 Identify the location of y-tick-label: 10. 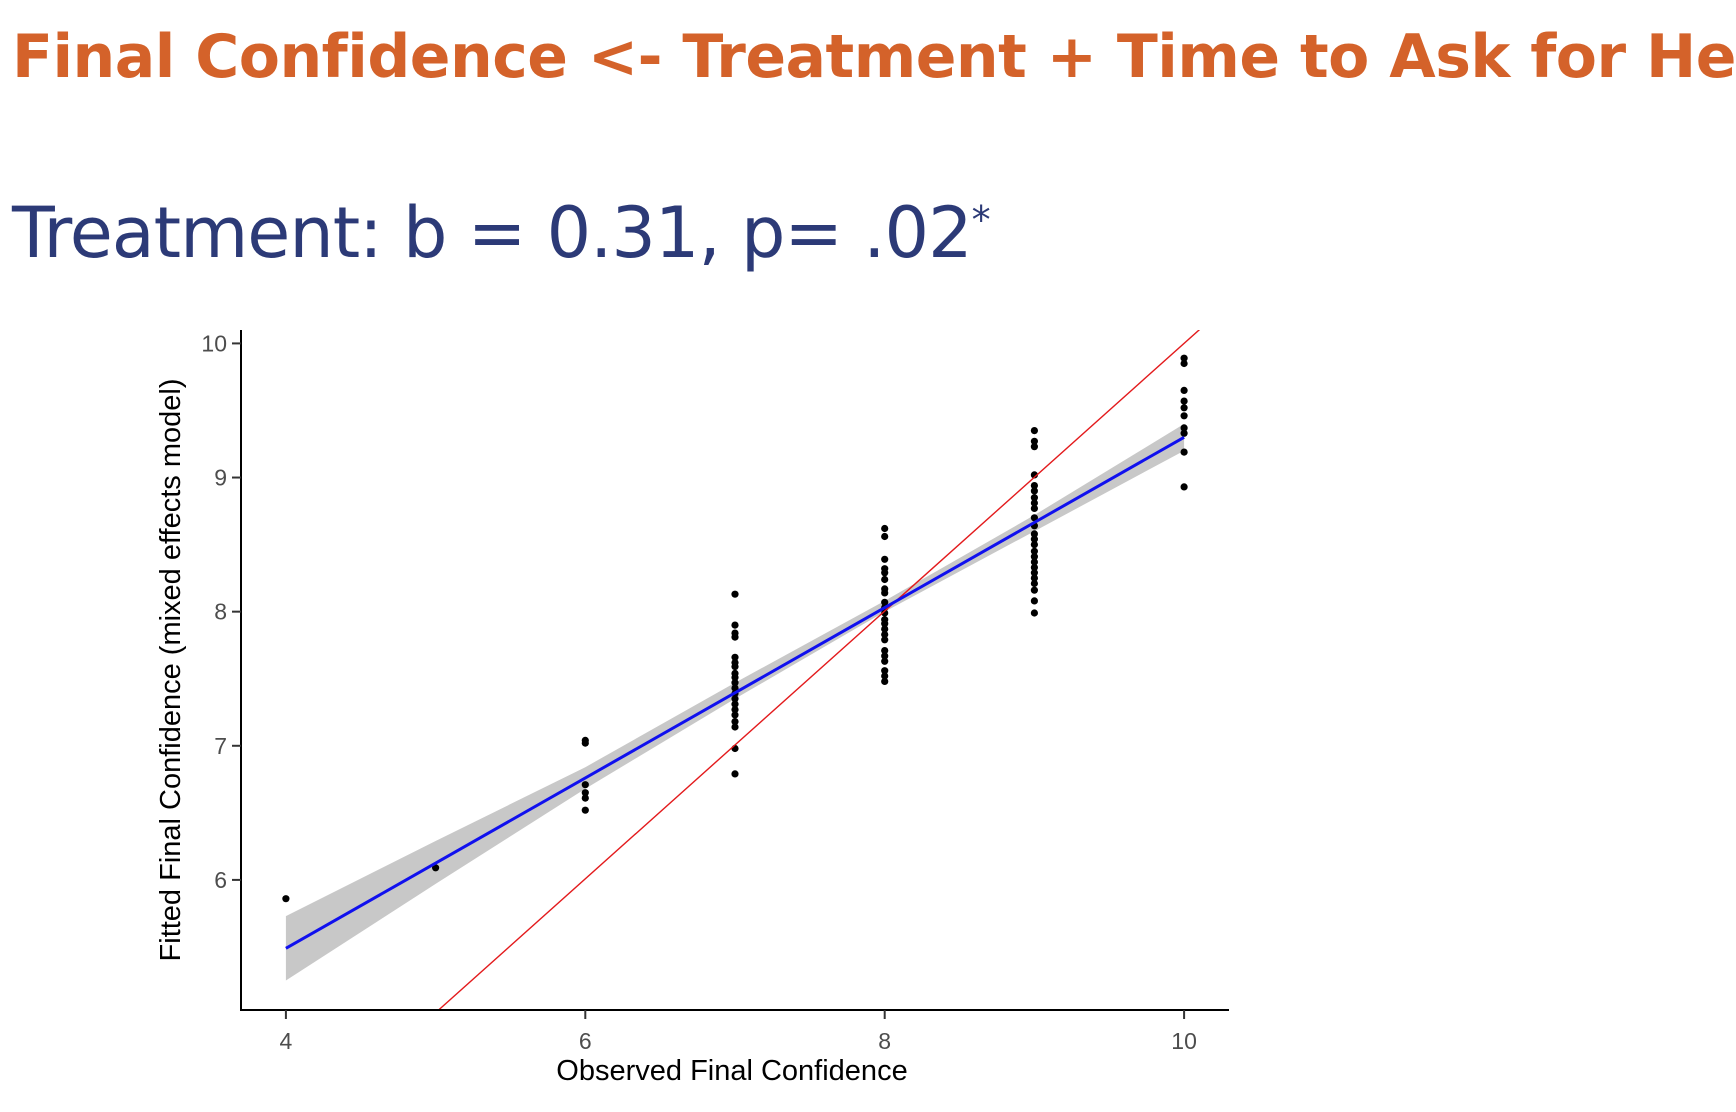
(214, 343).